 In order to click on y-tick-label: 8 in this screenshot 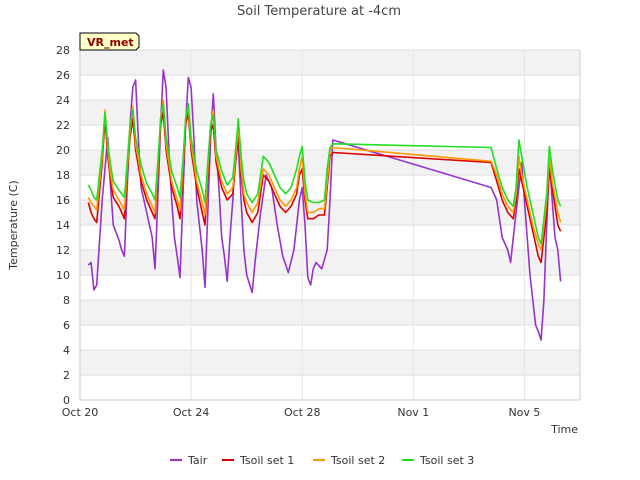, I will do `click(66, 300)`.